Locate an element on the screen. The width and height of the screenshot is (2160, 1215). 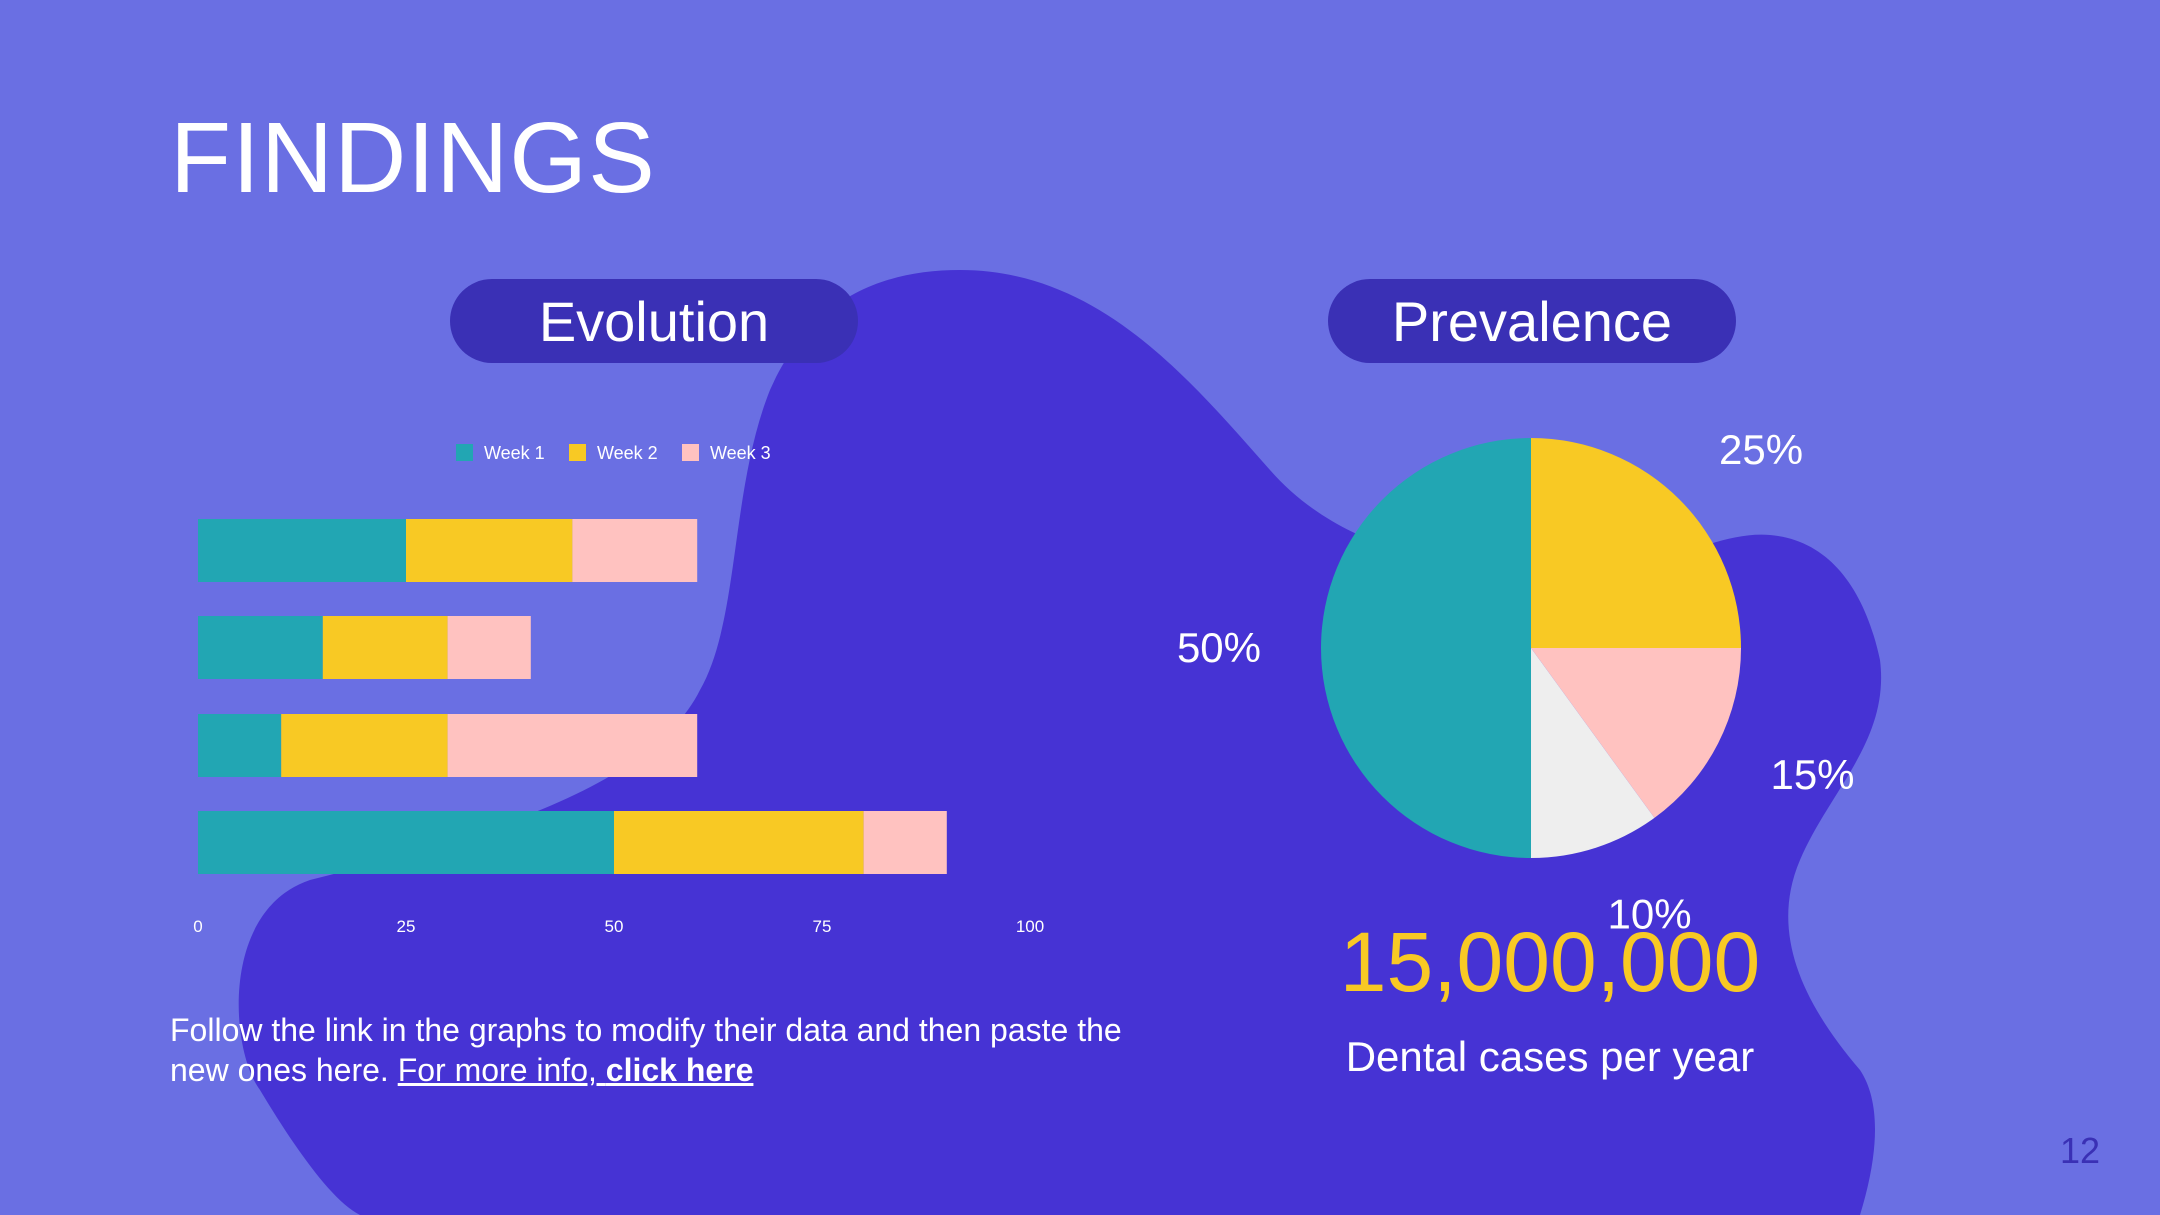
slide-title: FINDINGS is located at coordinates (413, 158).